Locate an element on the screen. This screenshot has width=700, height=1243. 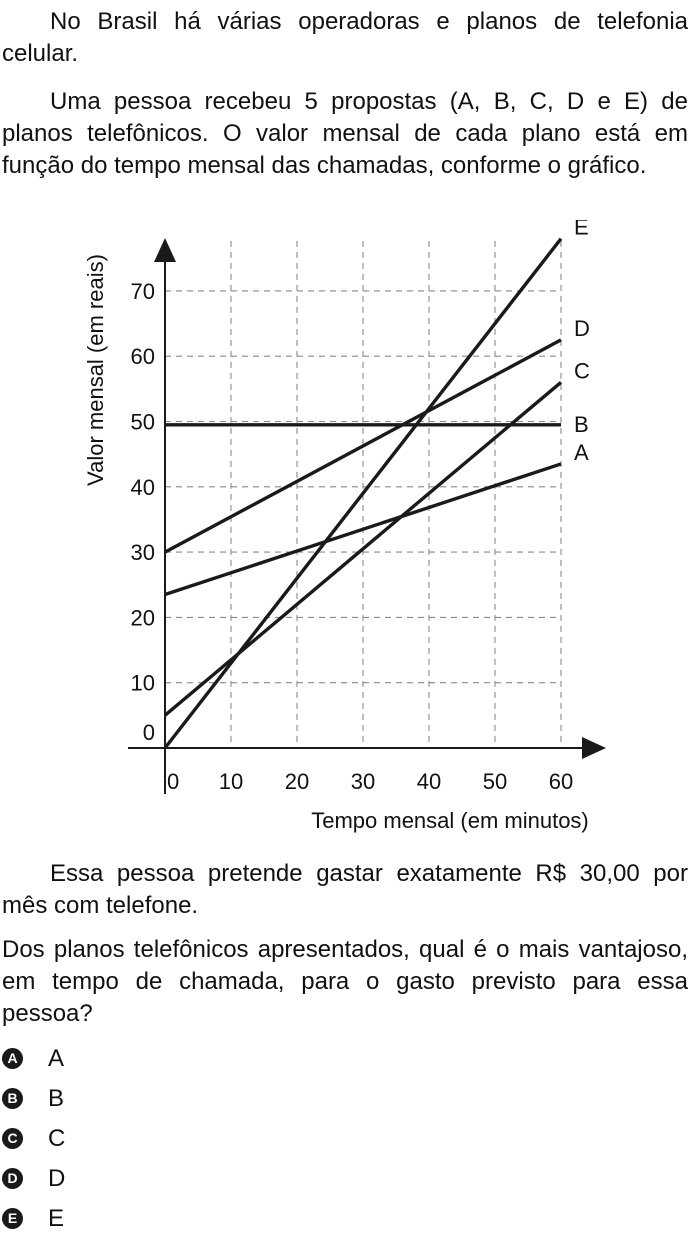
x-tick-label-10: 10 is located at coordinates (231, 781).